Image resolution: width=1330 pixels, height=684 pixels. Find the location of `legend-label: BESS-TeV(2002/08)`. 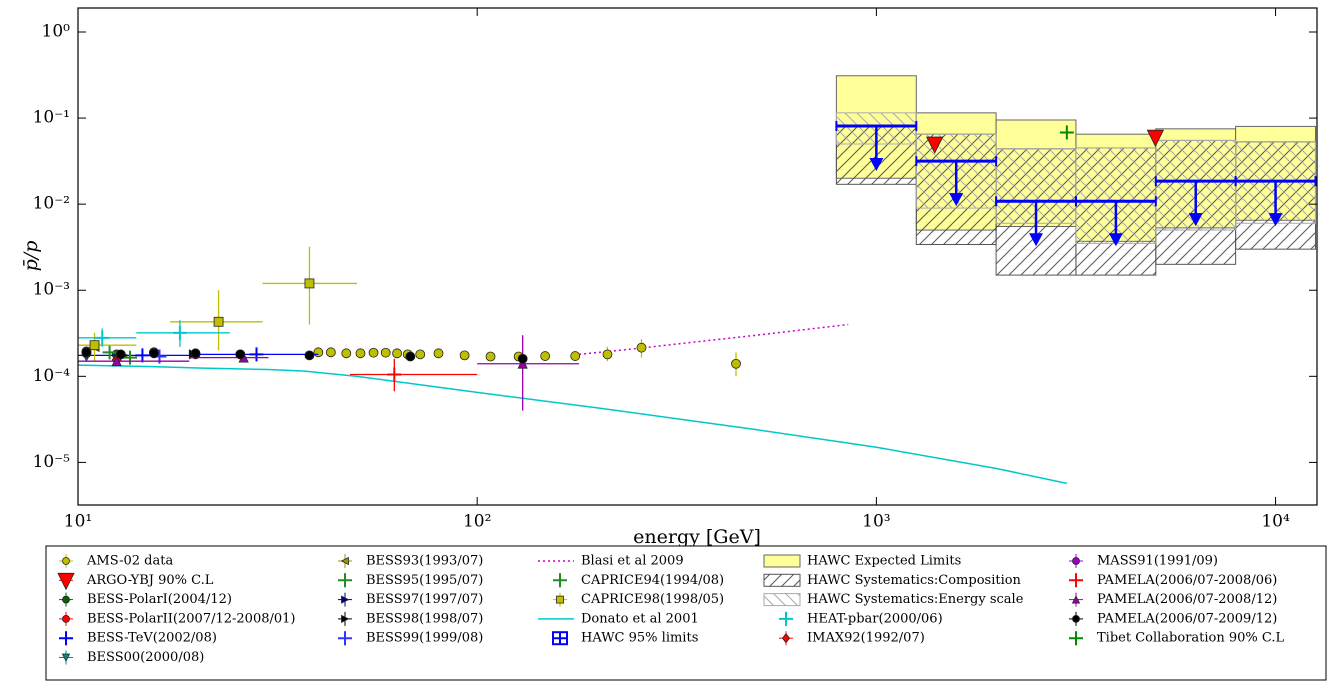

legend-label: BESS-TeV(2002/08) is located at coordinates (152, 638).